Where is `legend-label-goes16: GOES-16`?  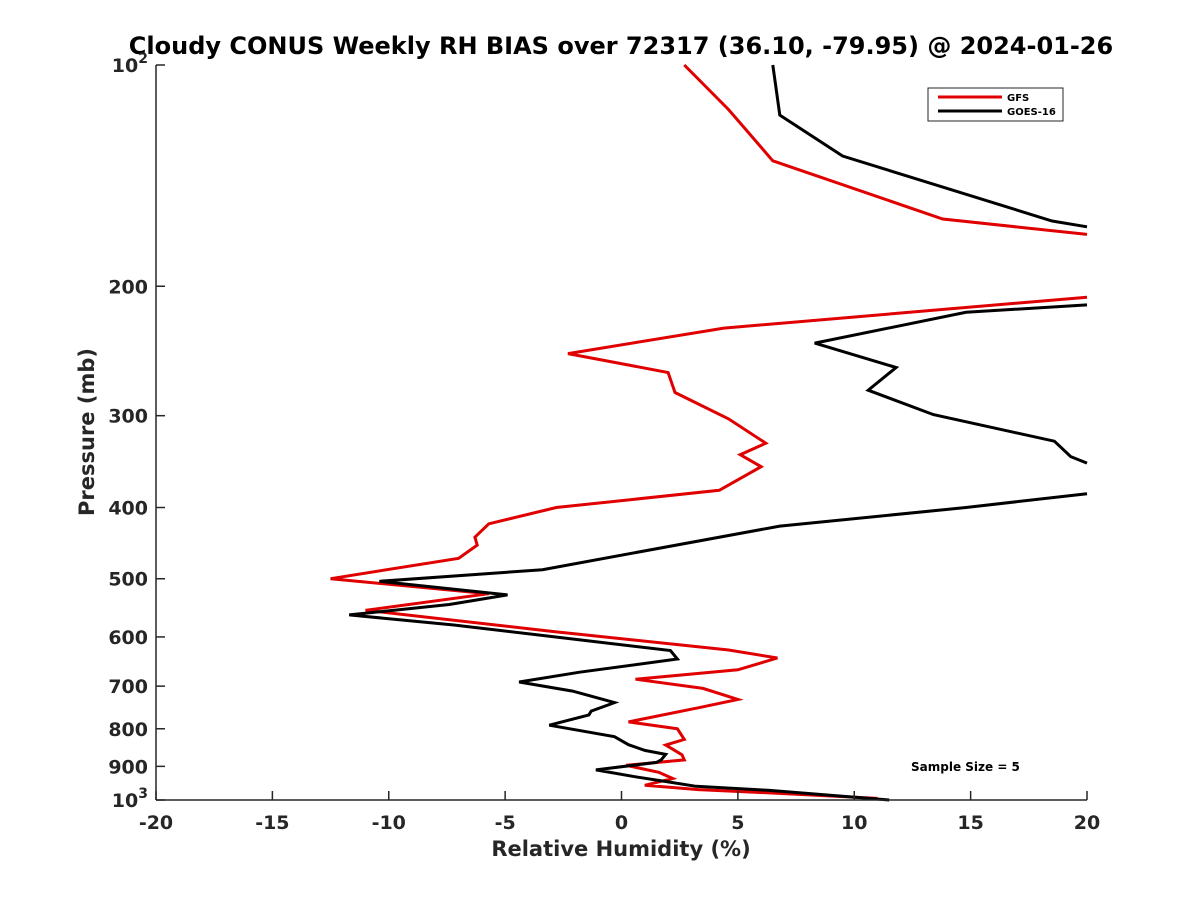
legend-label-goes16: GOES-16 is located at coordinates (1031, 112).